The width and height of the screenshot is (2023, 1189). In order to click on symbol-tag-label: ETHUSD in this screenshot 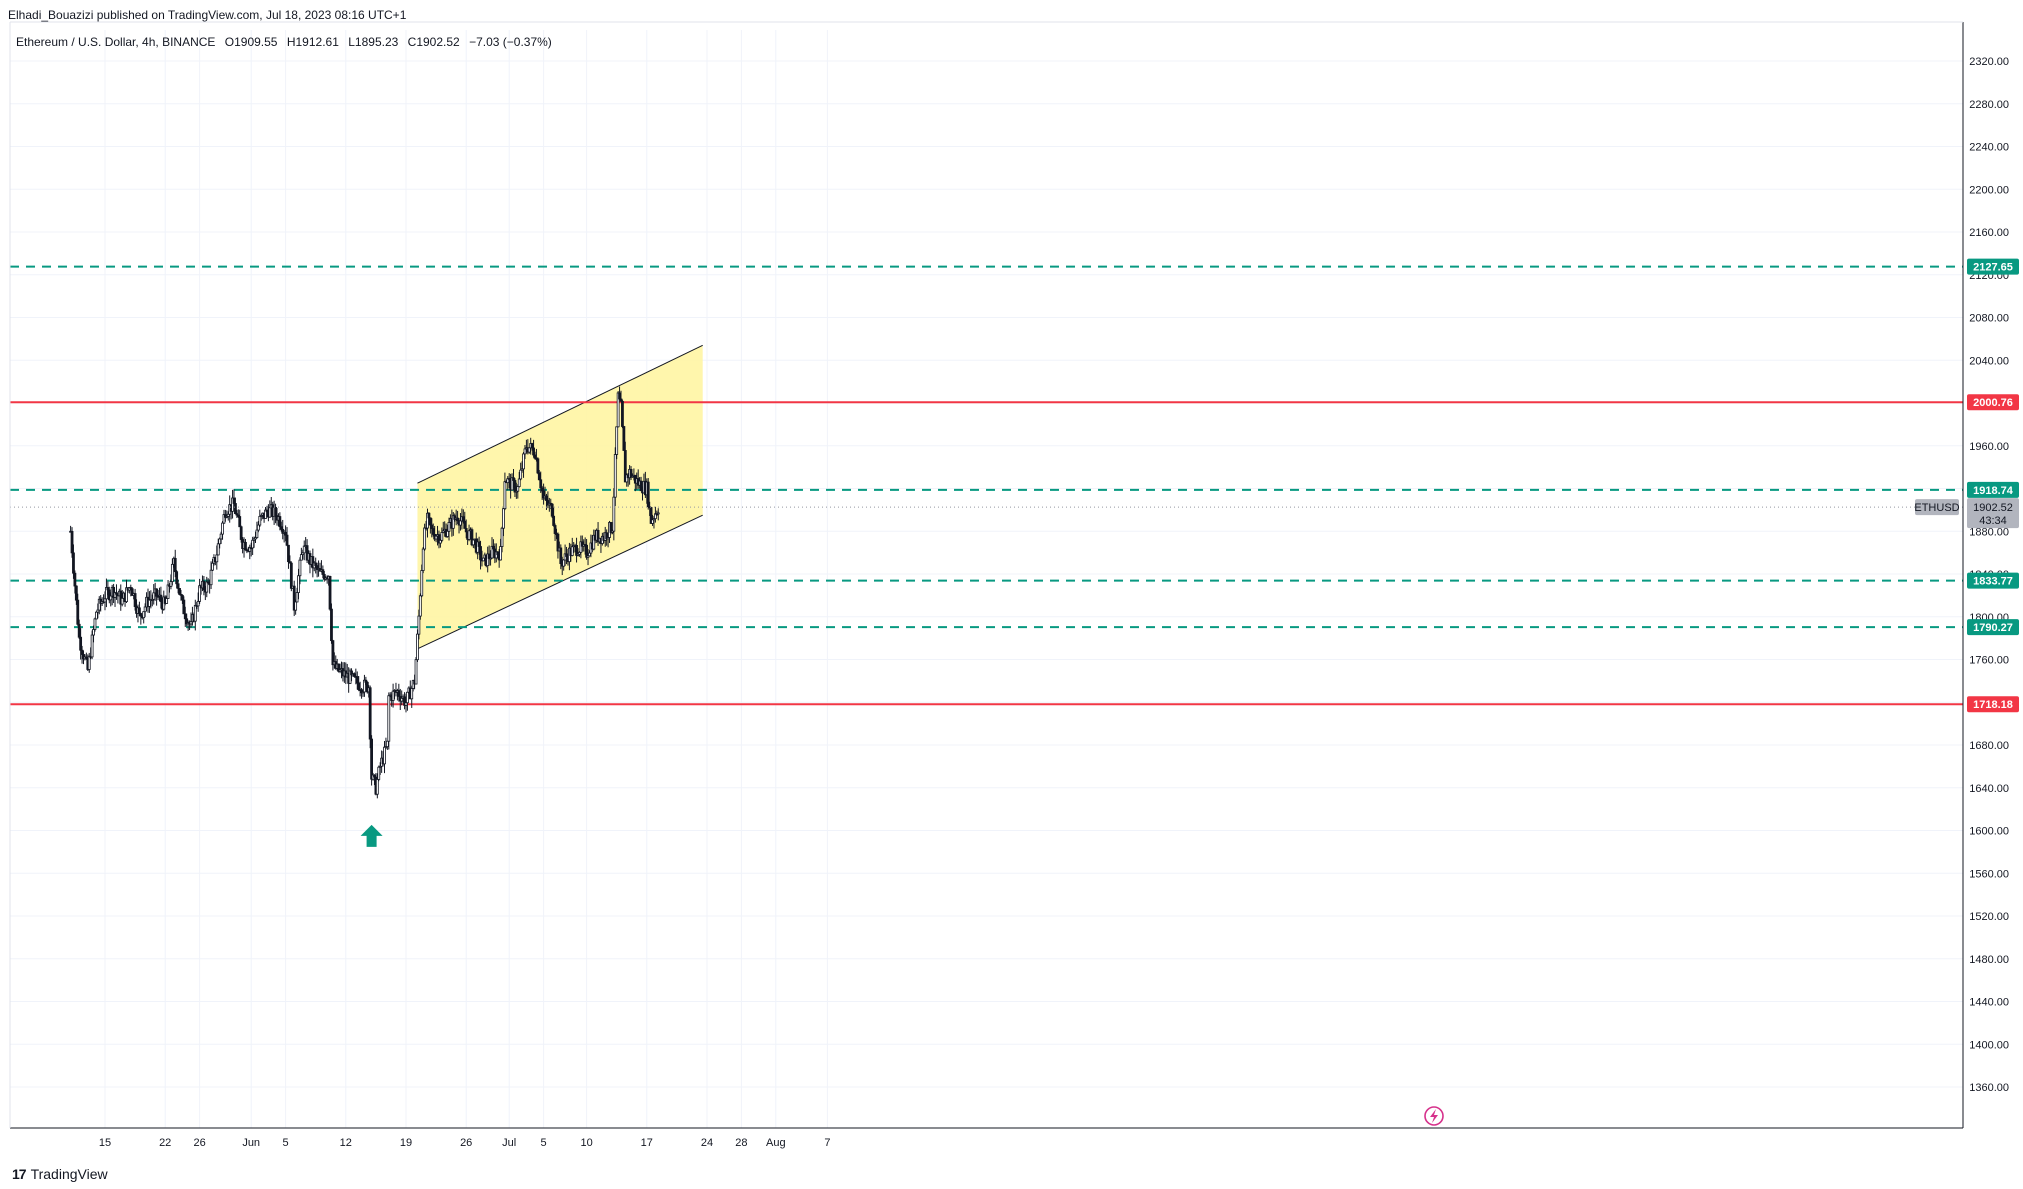, I will do `click(1936, 508)`.